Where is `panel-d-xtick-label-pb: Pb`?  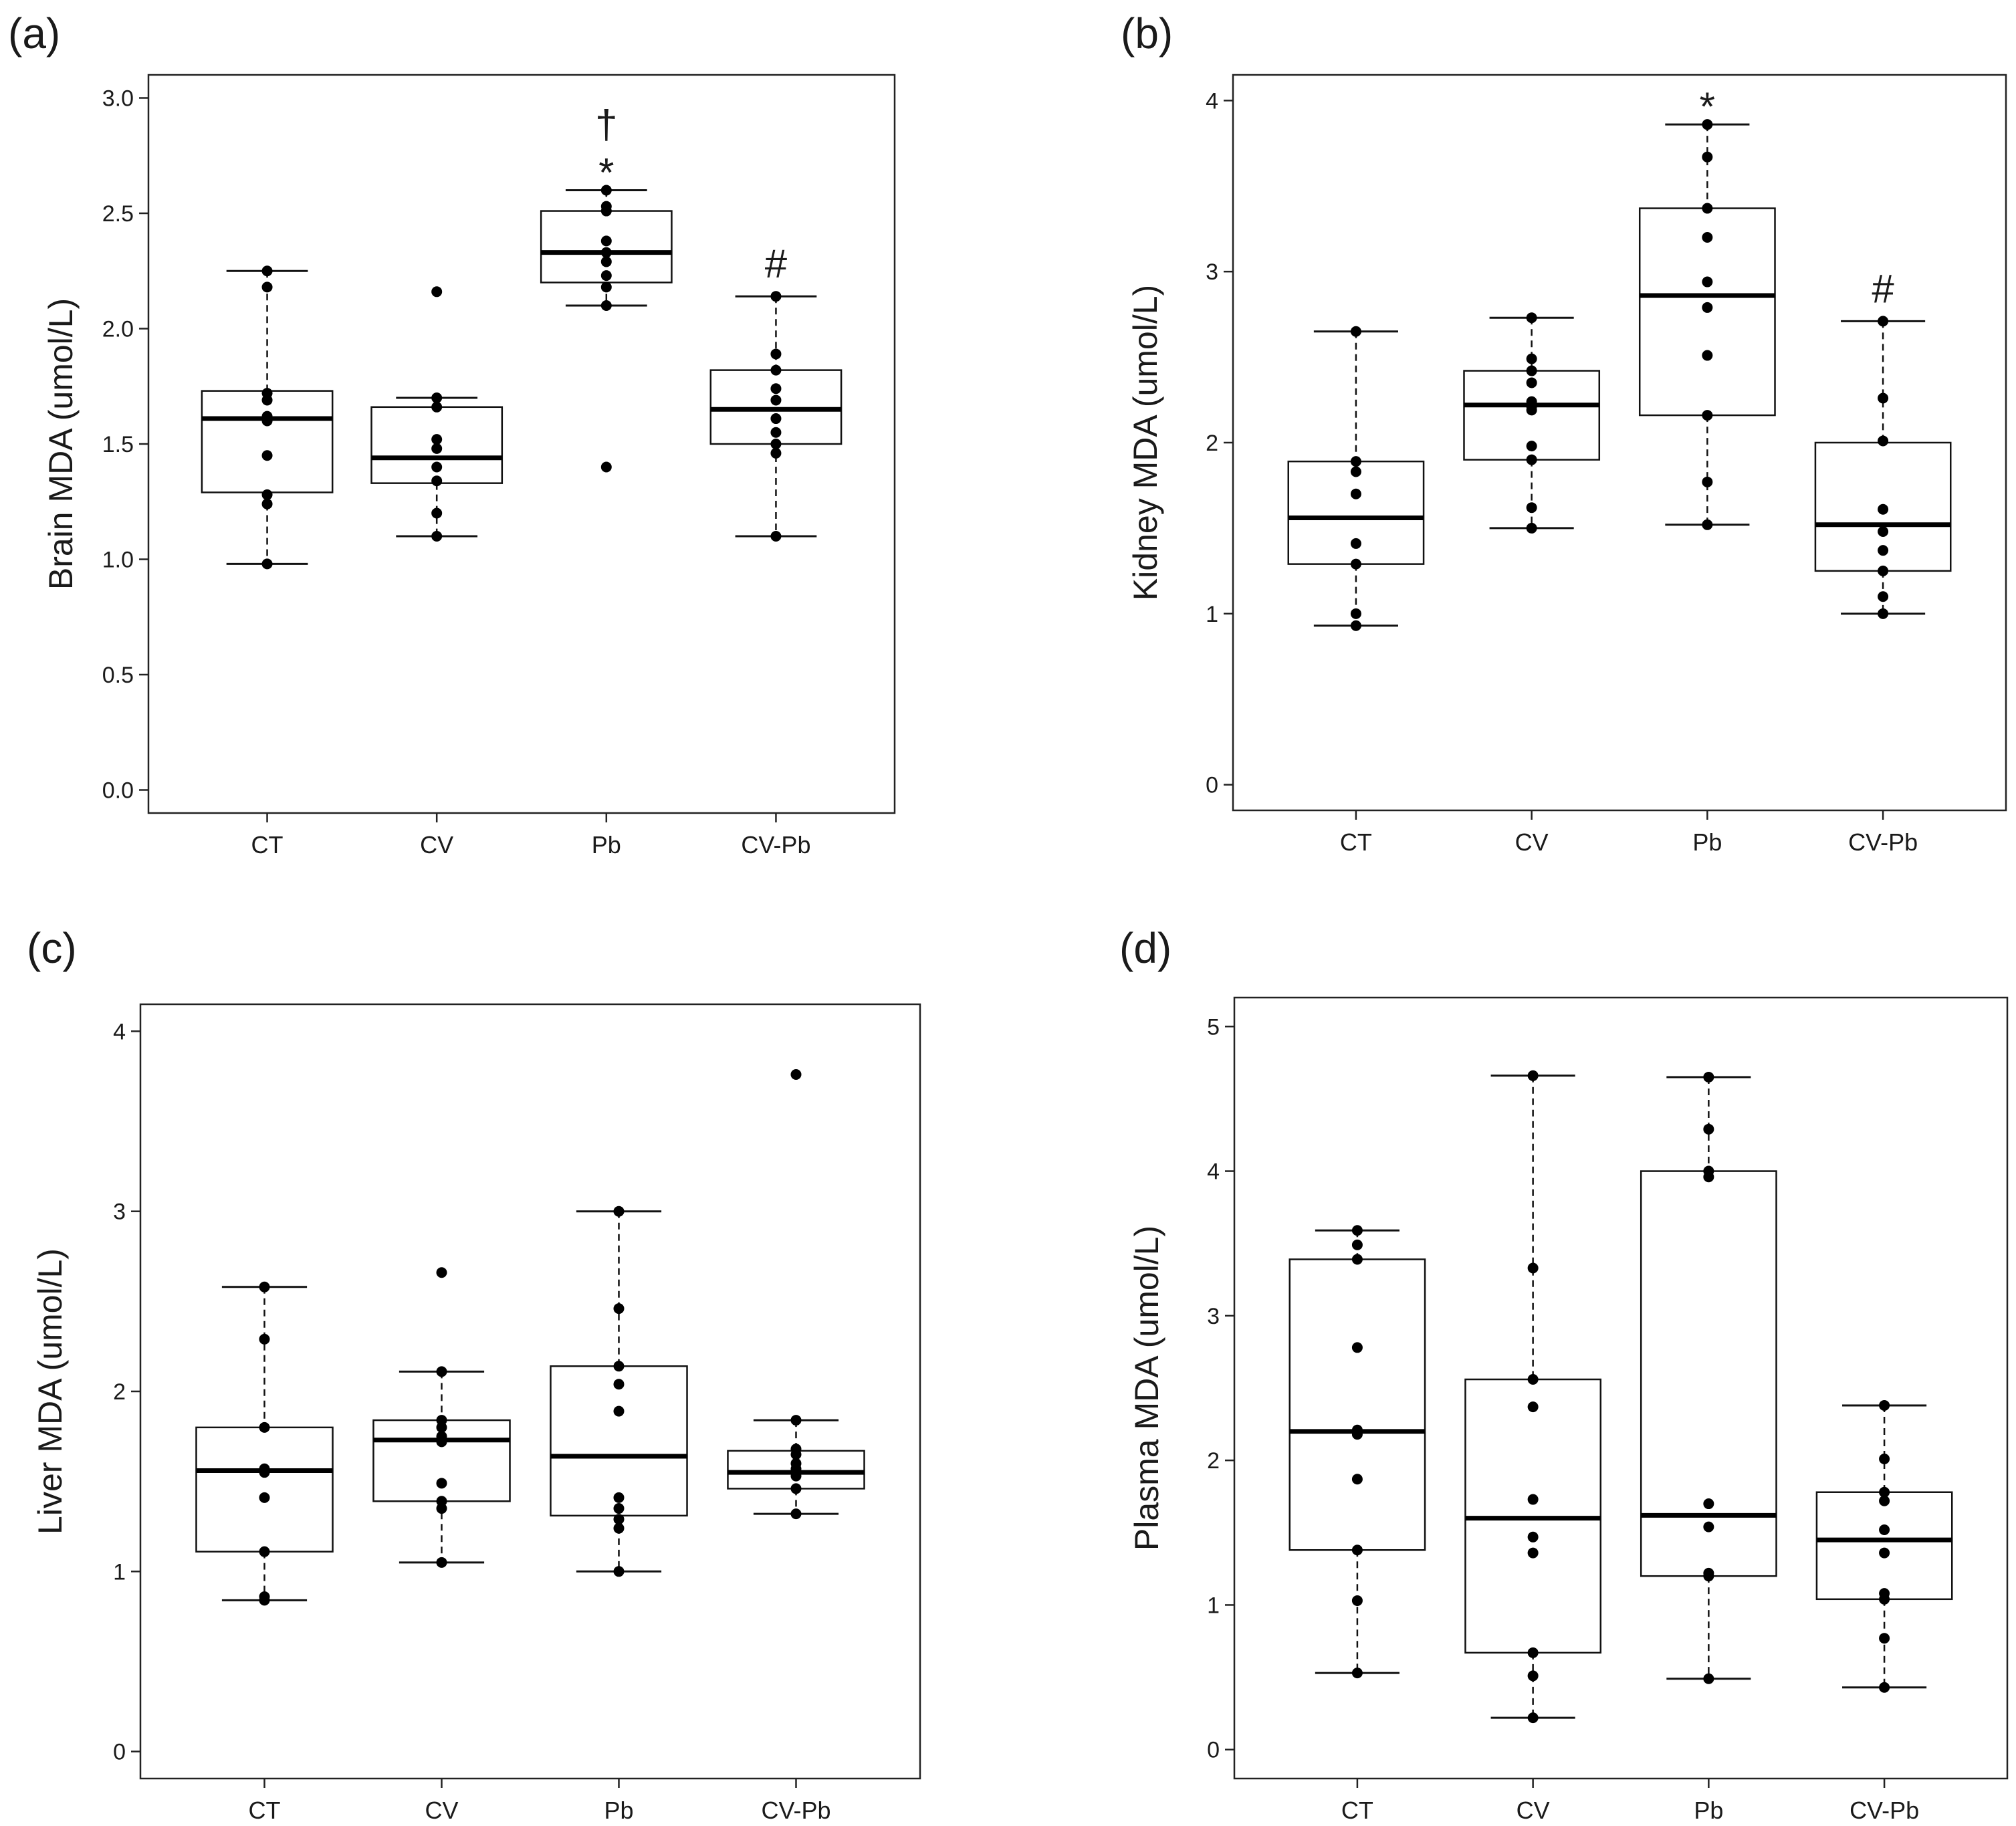
panel-d-xtick-label-pb: Pb is located at coordinates (1708, 1810).